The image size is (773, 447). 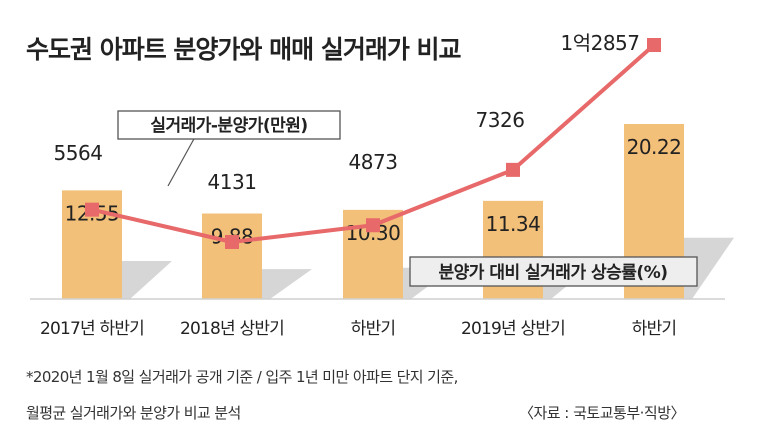 I want to click on source-note: 〈자료 : 국토교통부·직방〉, so click(x=602, y=413).